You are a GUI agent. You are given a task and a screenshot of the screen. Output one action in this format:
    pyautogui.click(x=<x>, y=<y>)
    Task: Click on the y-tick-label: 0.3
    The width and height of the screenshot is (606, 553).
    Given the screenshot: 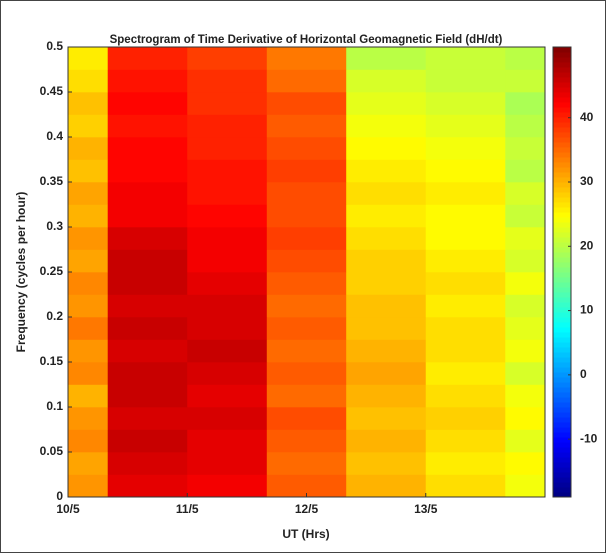 What is the action you would take?
    pyautogui.click(x=54, y=226)
    